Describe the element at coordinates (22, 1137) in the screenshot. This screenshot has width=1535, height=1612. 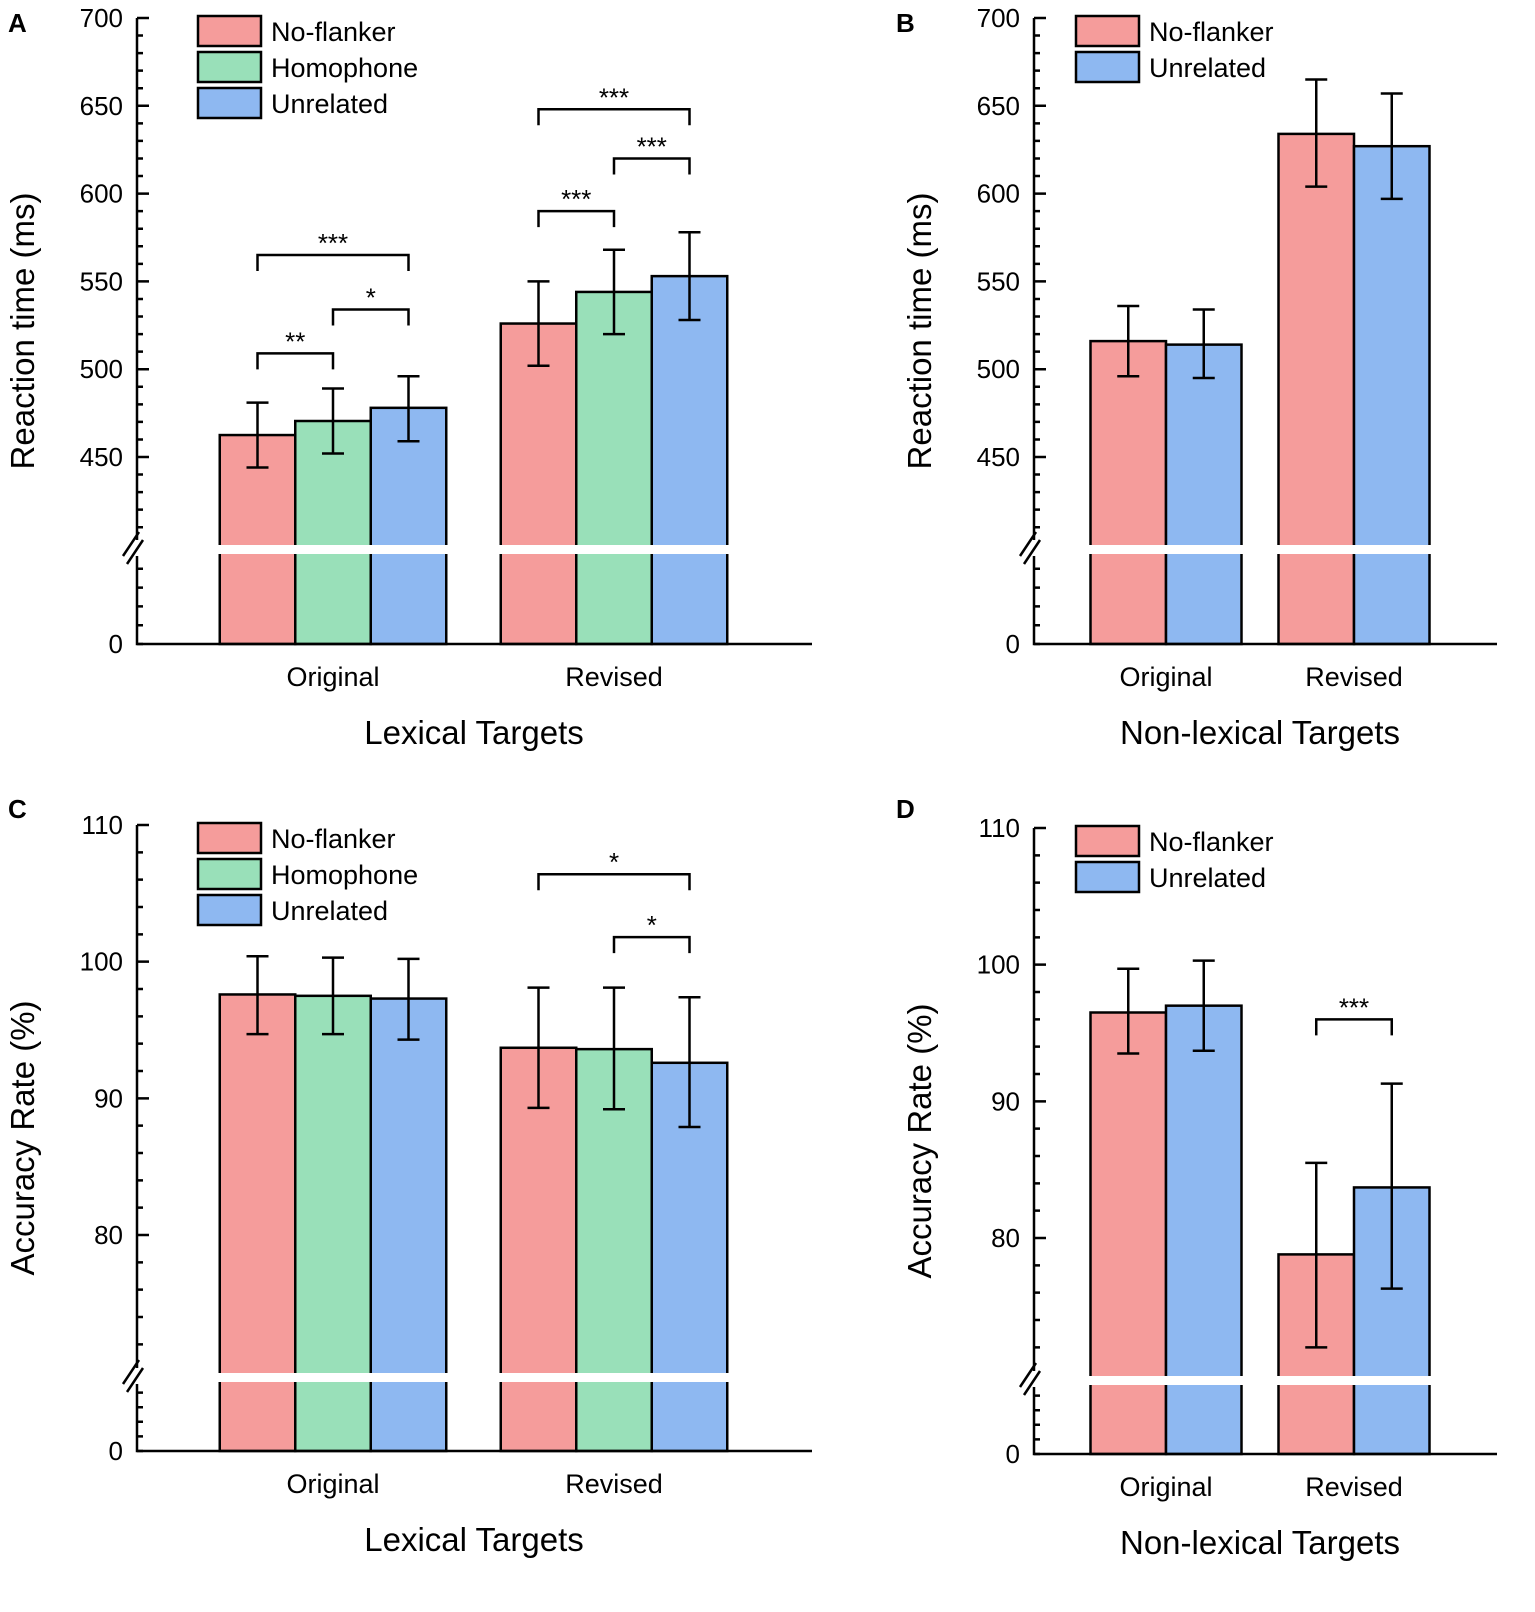
I see `y-axis-title: Accuracy Rate (%)` at that location.